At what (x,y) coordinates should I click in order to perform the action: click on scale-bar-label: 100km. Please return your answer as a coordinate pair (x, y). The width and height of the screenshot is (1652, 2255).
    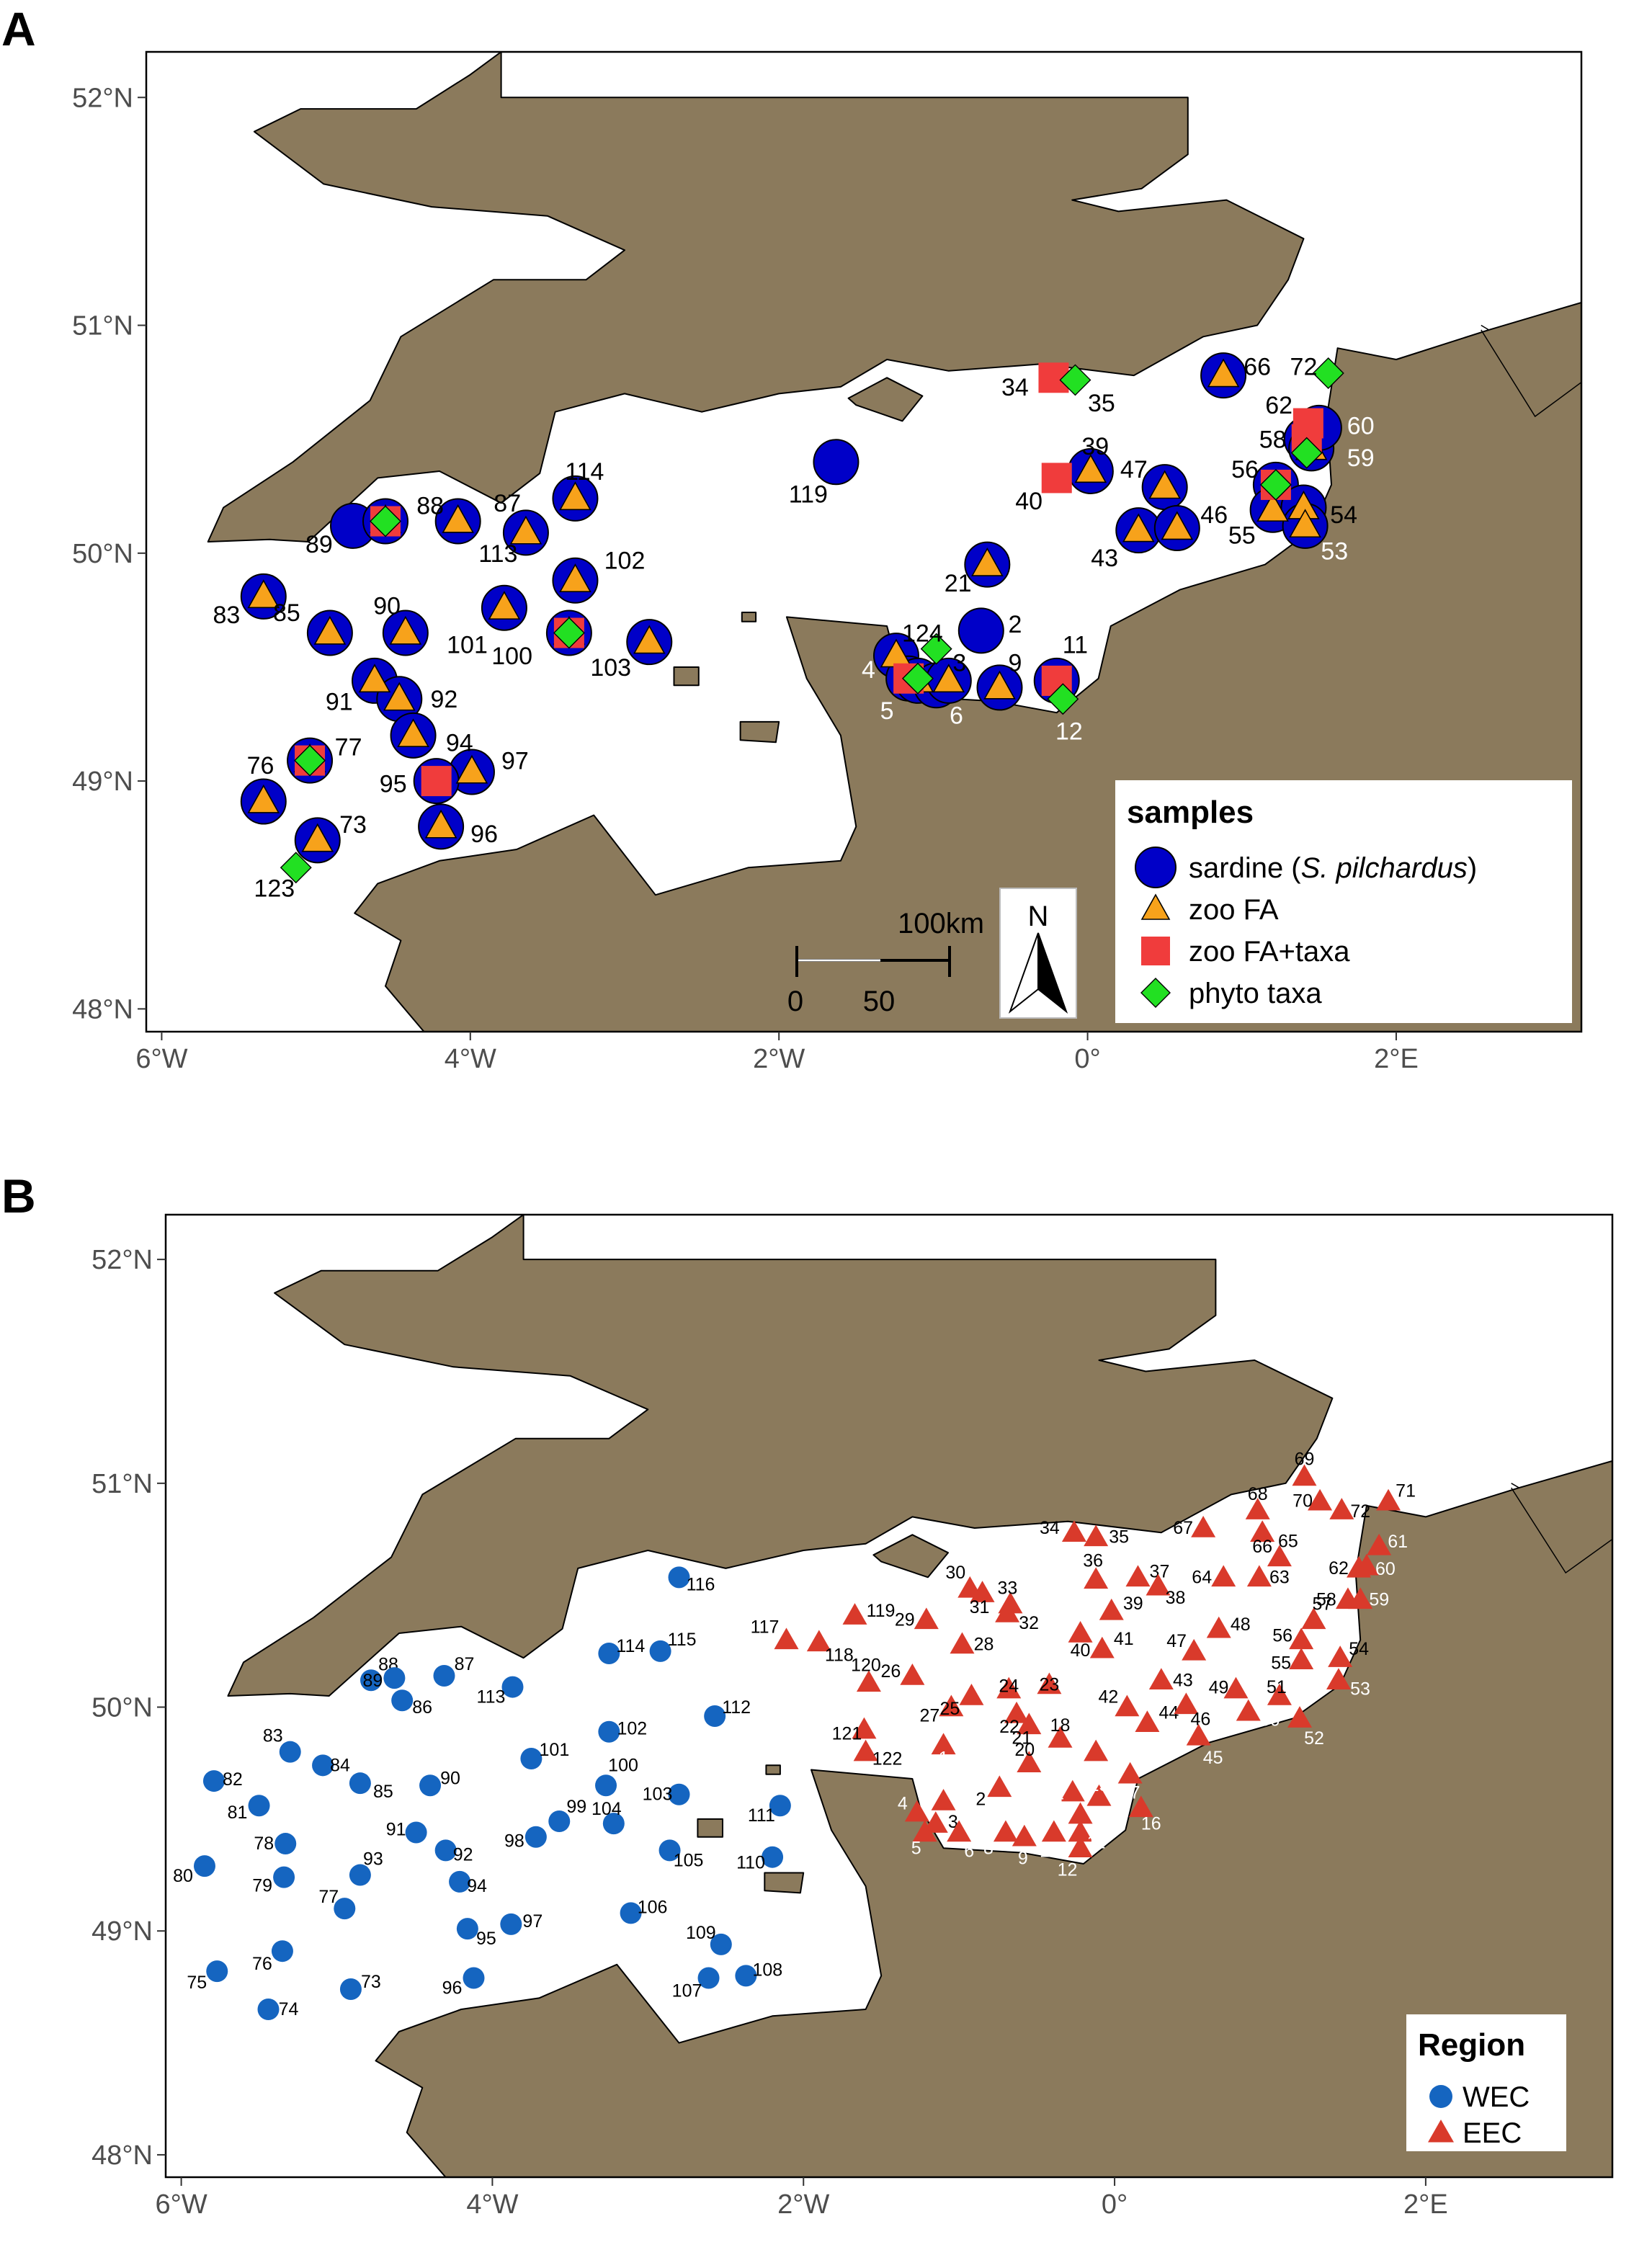
    Looking at the image, I should click on (941, 923).